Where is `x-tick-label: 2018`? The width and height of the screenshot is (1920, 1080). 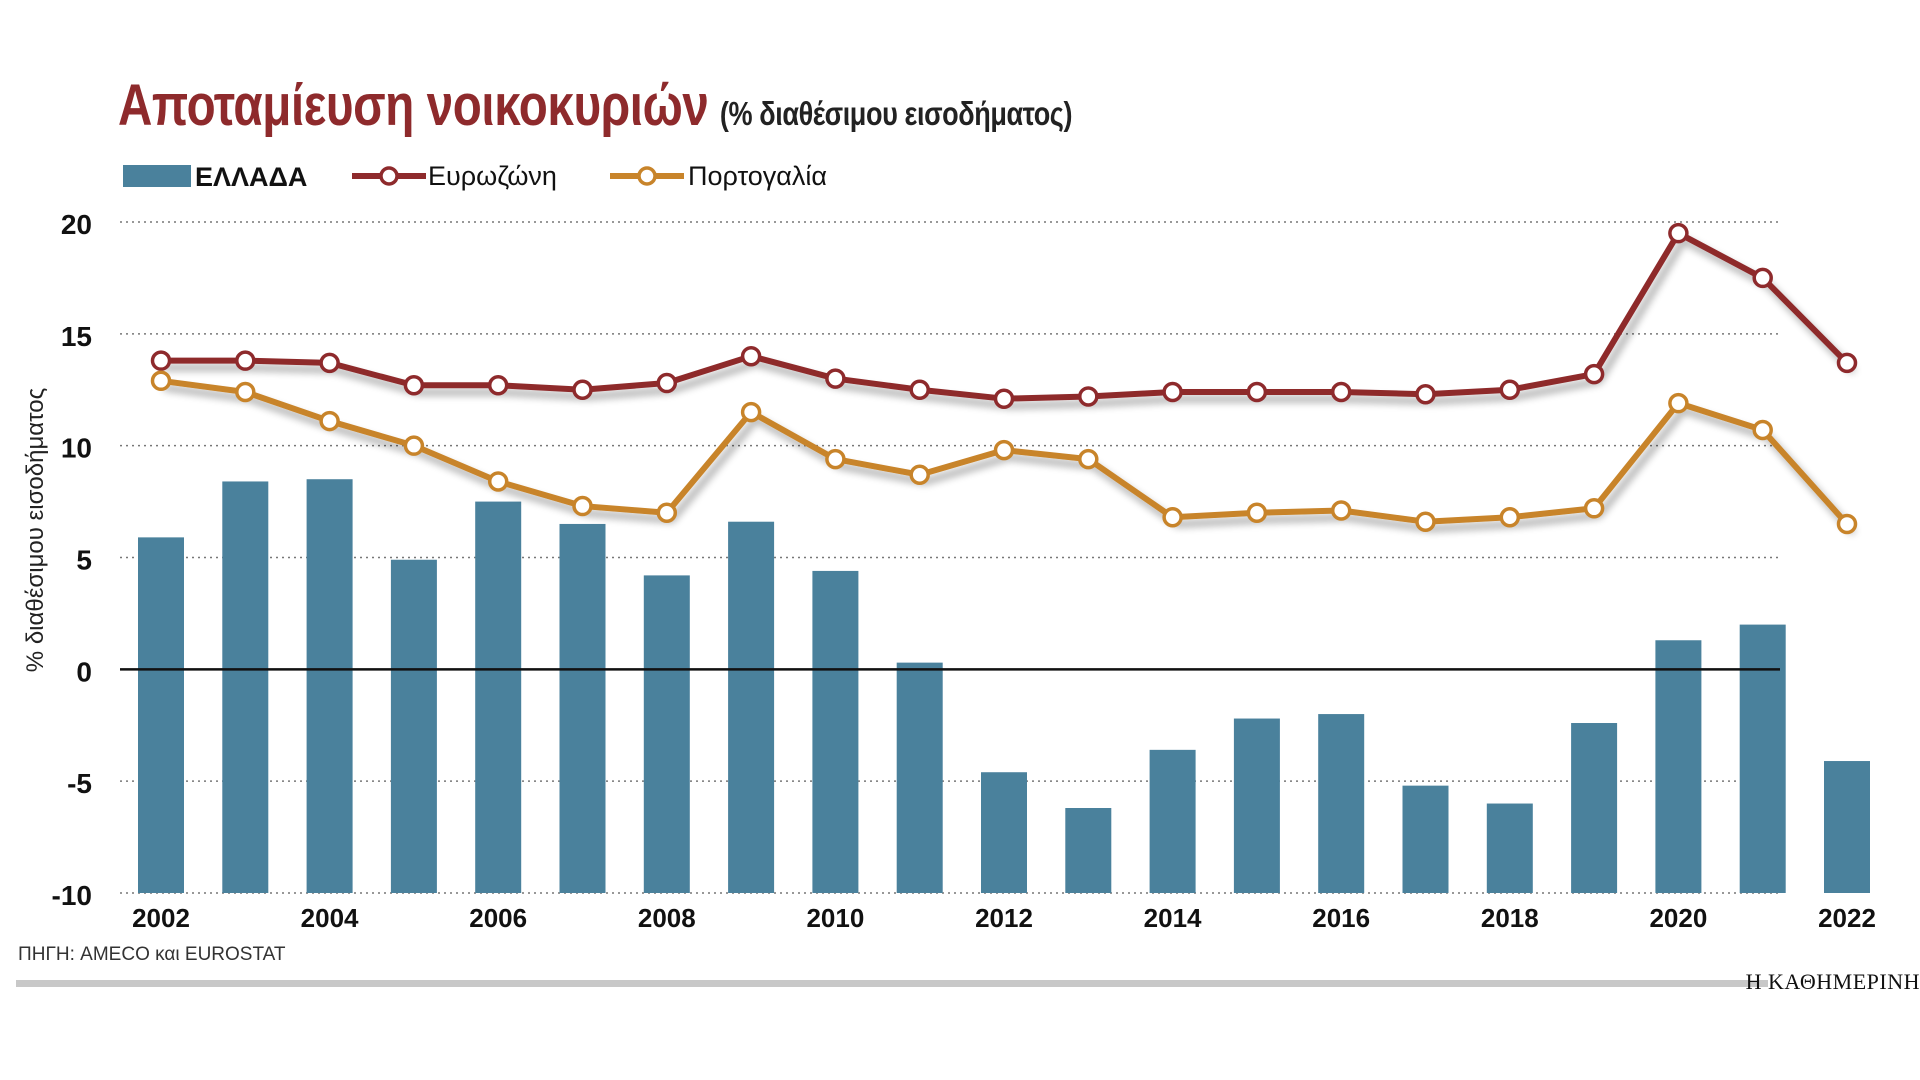
x-tick-label: 2018 is located at coordinates (1510, 918).